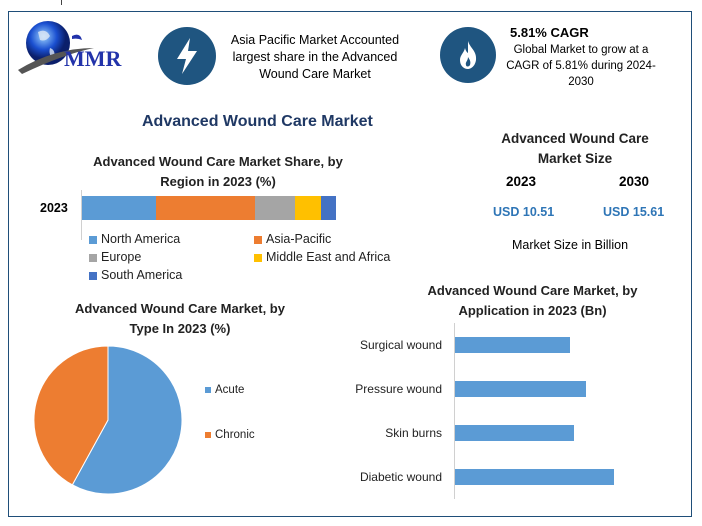 The height and width of the screenshot is (526, 702). Describe the element at coordinates (230, 435) in the screenshot. I see `legend-chronic: Chronic` at that location.